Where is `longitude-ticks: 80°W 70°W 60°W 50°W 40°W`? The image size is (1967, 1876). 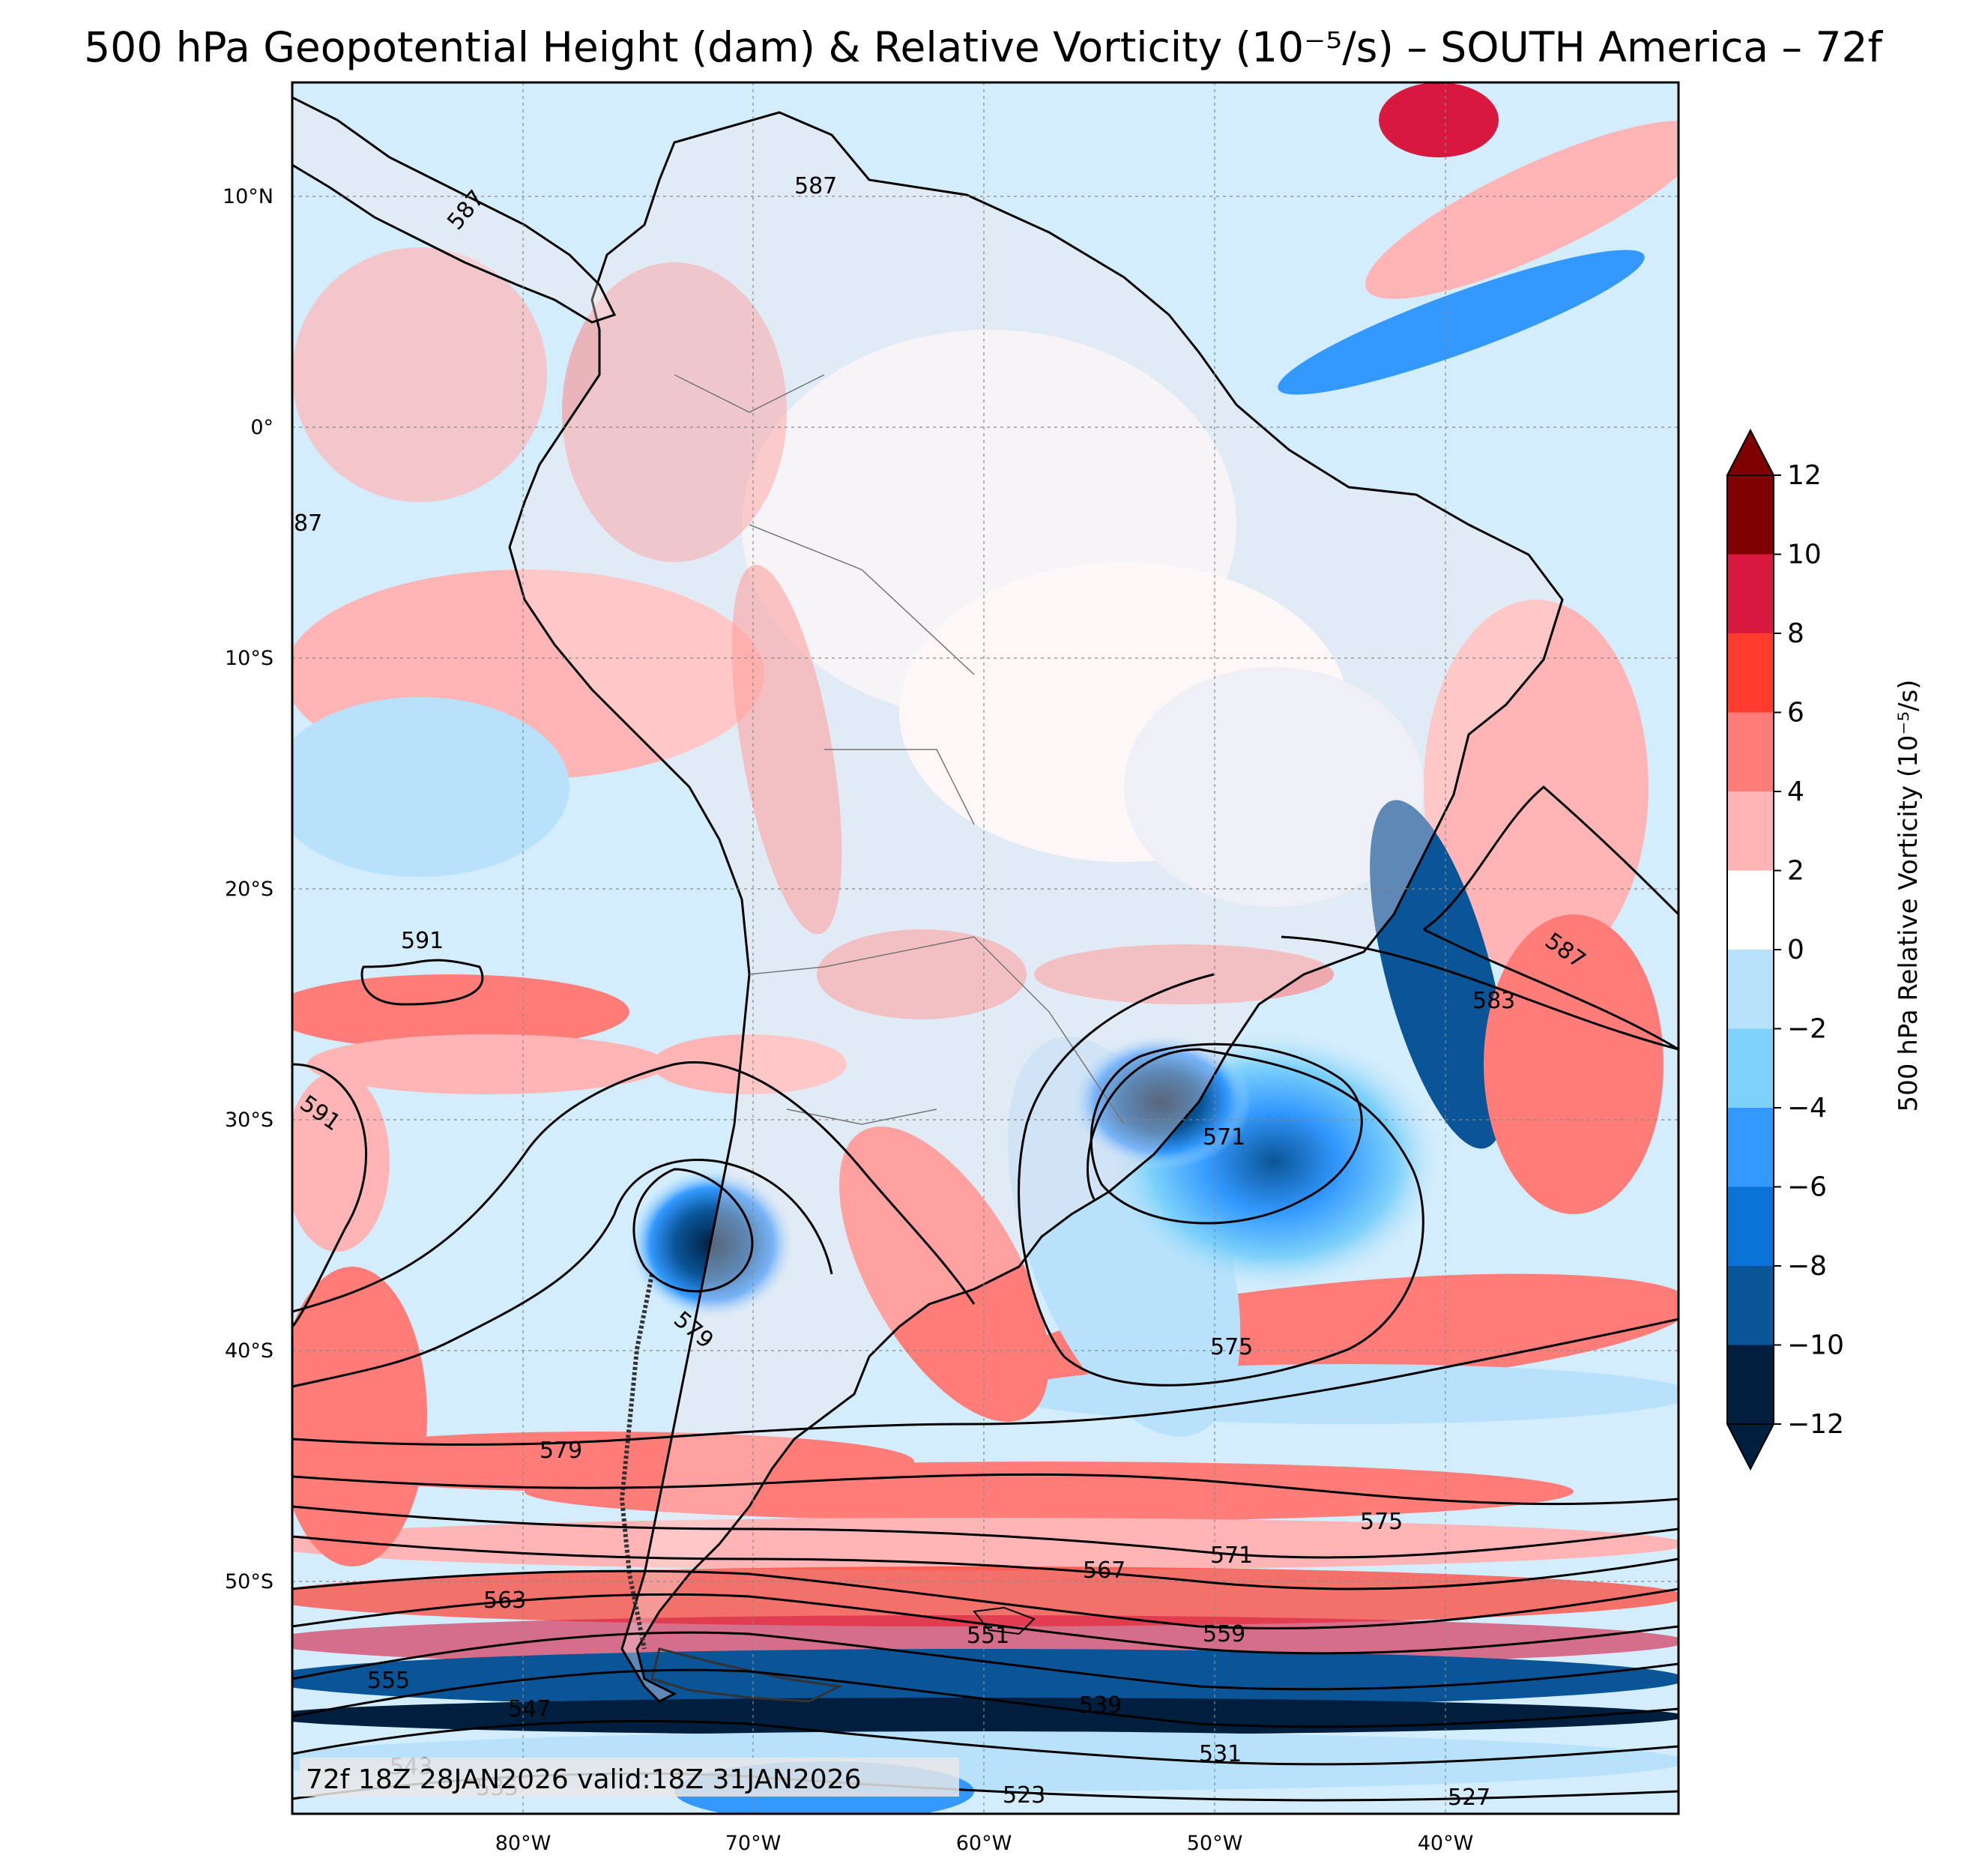
longitude-ticks: 80°W 70°W 60°W 50°W 40°W is located at coordinates (984, 1844).